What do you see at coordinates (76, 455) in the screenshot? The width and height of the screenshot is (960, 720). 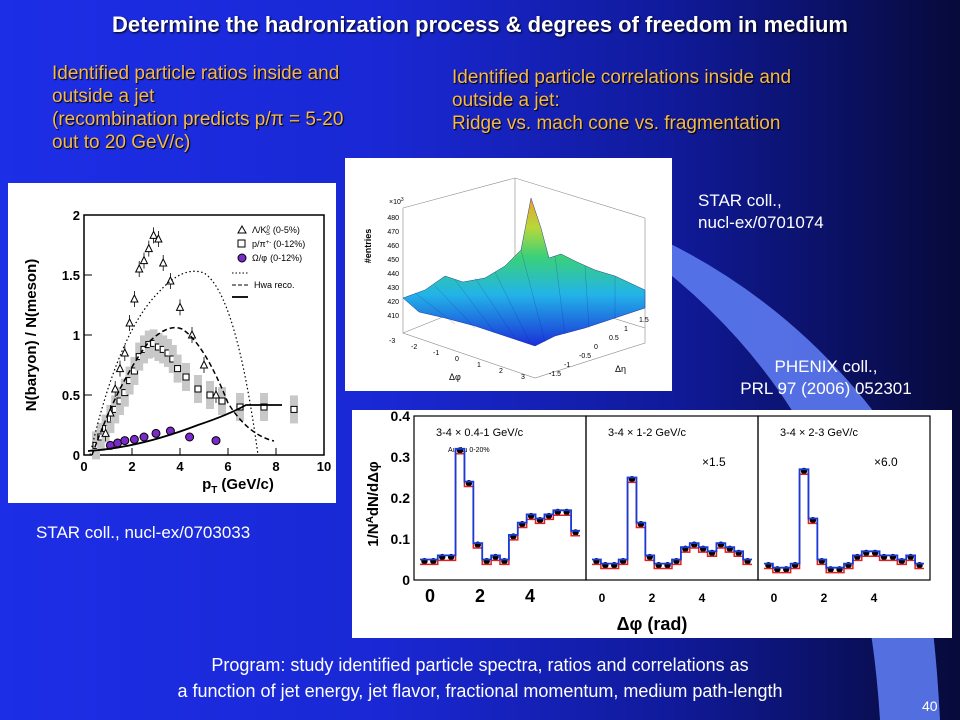 I see `ratio-y-tick-label: 0` at bounding box center [76, 455].